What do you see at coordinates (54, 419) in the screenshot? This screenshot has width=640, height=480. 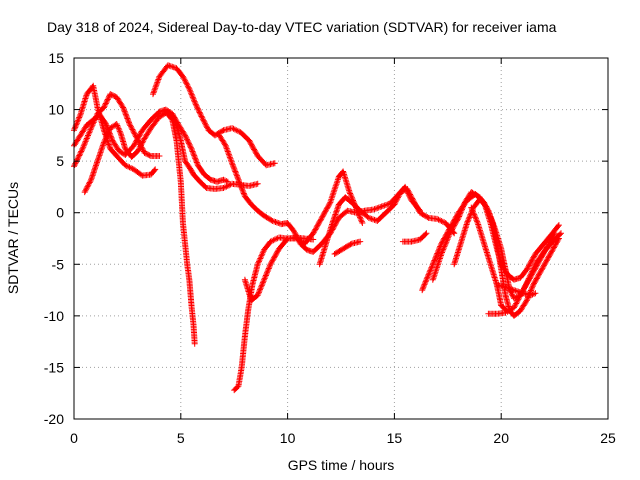 I see `y-tick-label: -20` at bounding box center [54, 419].